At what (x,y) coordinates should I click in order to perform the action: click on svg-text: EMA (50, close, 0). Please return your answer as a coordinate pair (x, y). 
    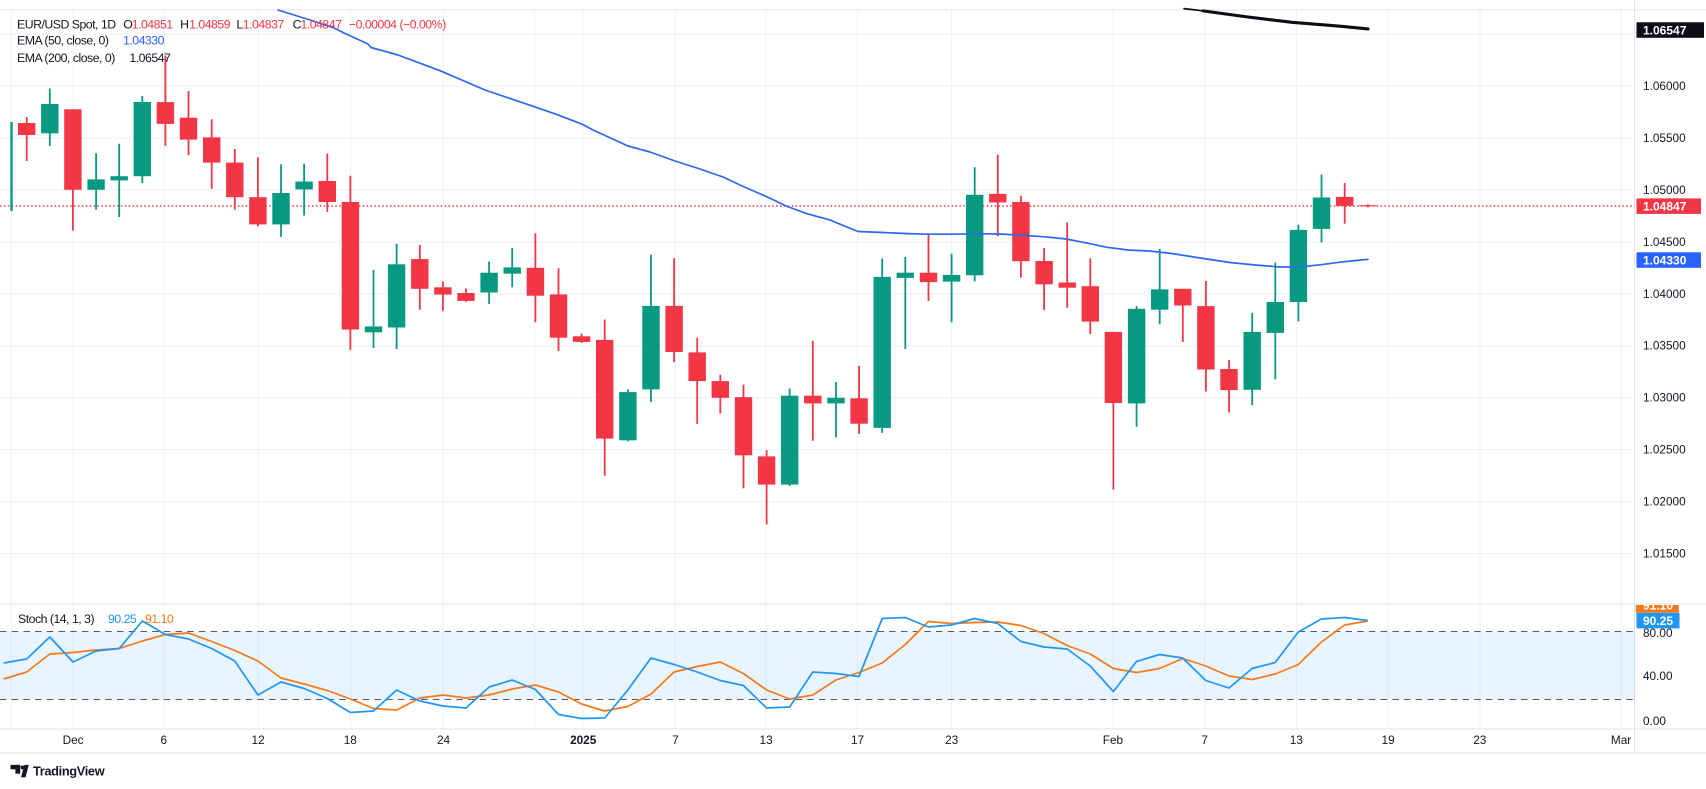
    Looking at the image, I should click on (63, 41).